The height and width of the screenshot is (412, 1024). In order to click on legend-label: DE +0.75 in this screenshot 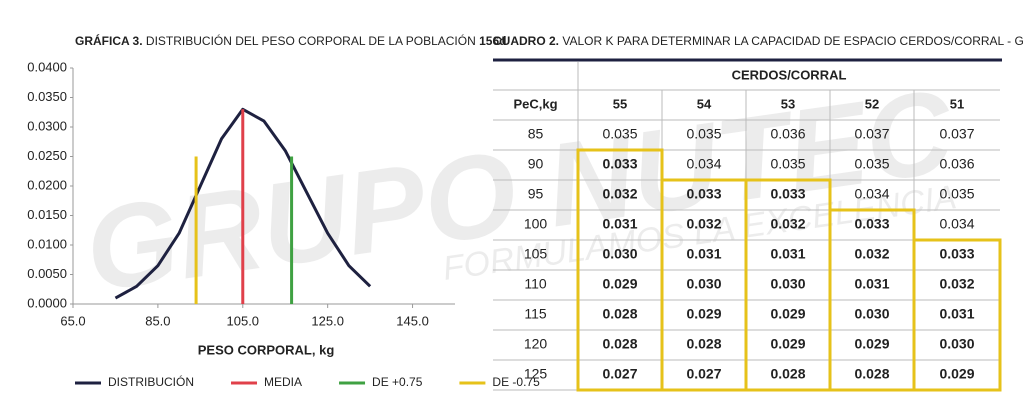, I will do `click(397, 382)`.